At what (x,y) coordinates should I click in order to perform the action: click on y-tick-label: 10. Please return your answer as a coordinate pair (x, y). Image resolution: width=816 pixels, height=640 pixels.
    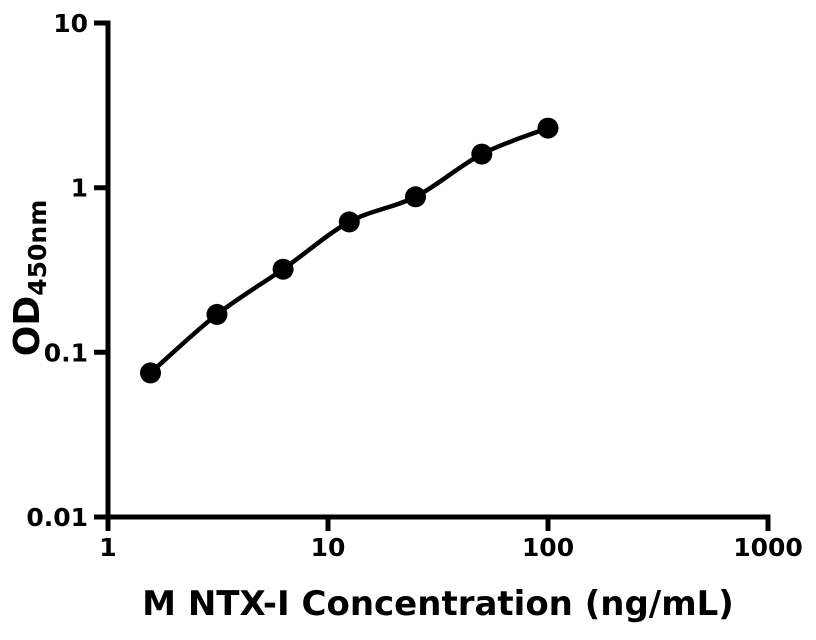
    Looking at the image, I should click on (70, 23).